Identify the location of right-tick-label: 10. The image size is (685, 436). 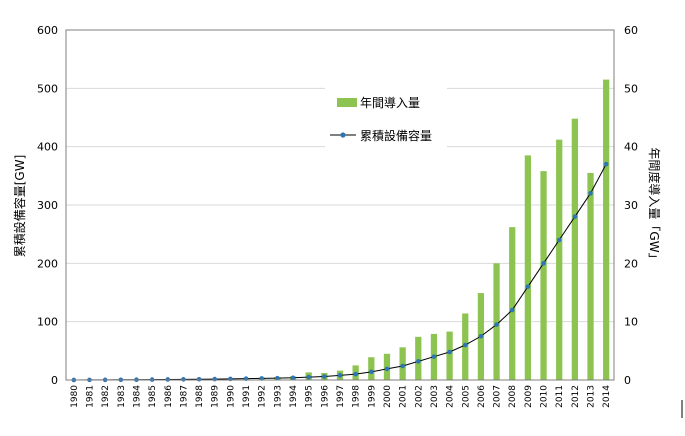
(631, 322).